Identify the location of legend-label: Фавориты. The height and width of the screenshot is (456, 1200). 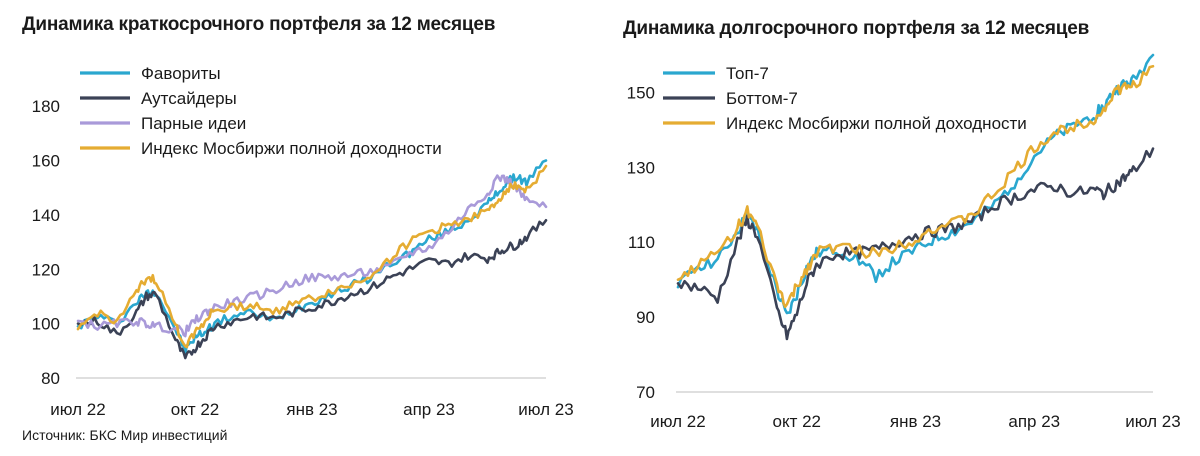
(181, 73).